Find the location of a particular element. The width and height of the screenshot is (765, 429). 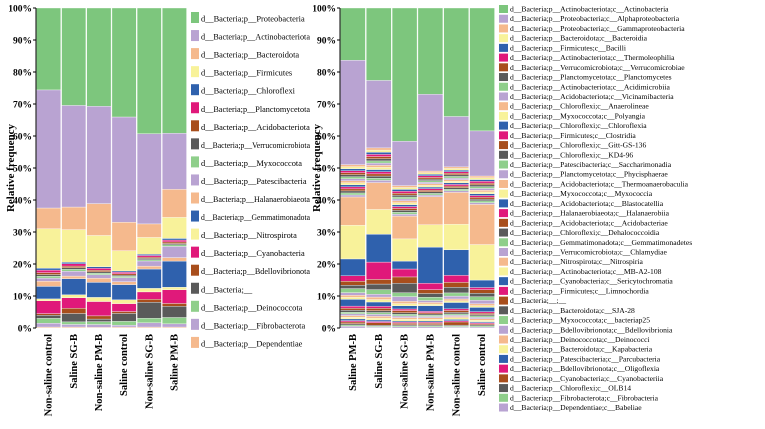

legend-label: d__Bacteria;p__Halanaerobiaeota is located at coordinates (255, 199).